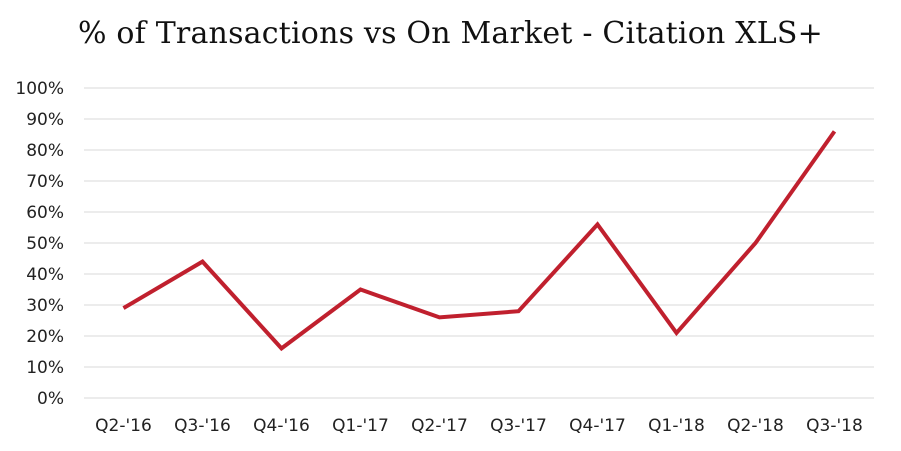  Describe the element at coordinates (439, 426) in the screenshot. I see `x-tick-label: Q2-'17` at that location.